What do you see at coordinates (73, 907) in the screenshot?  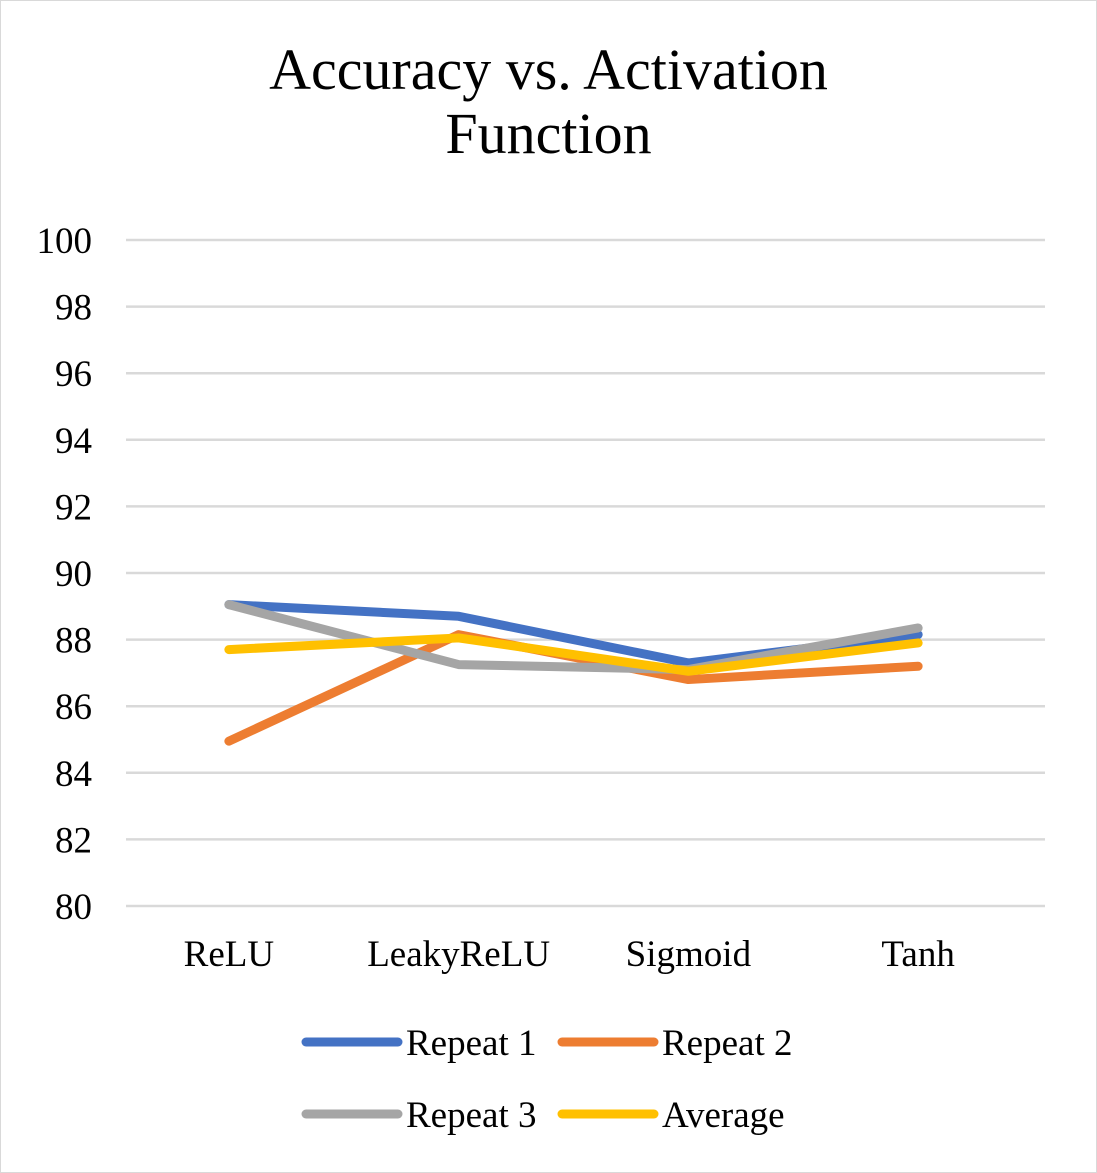 I see `y-tick-label: 80` at bounding box center [73, 907].